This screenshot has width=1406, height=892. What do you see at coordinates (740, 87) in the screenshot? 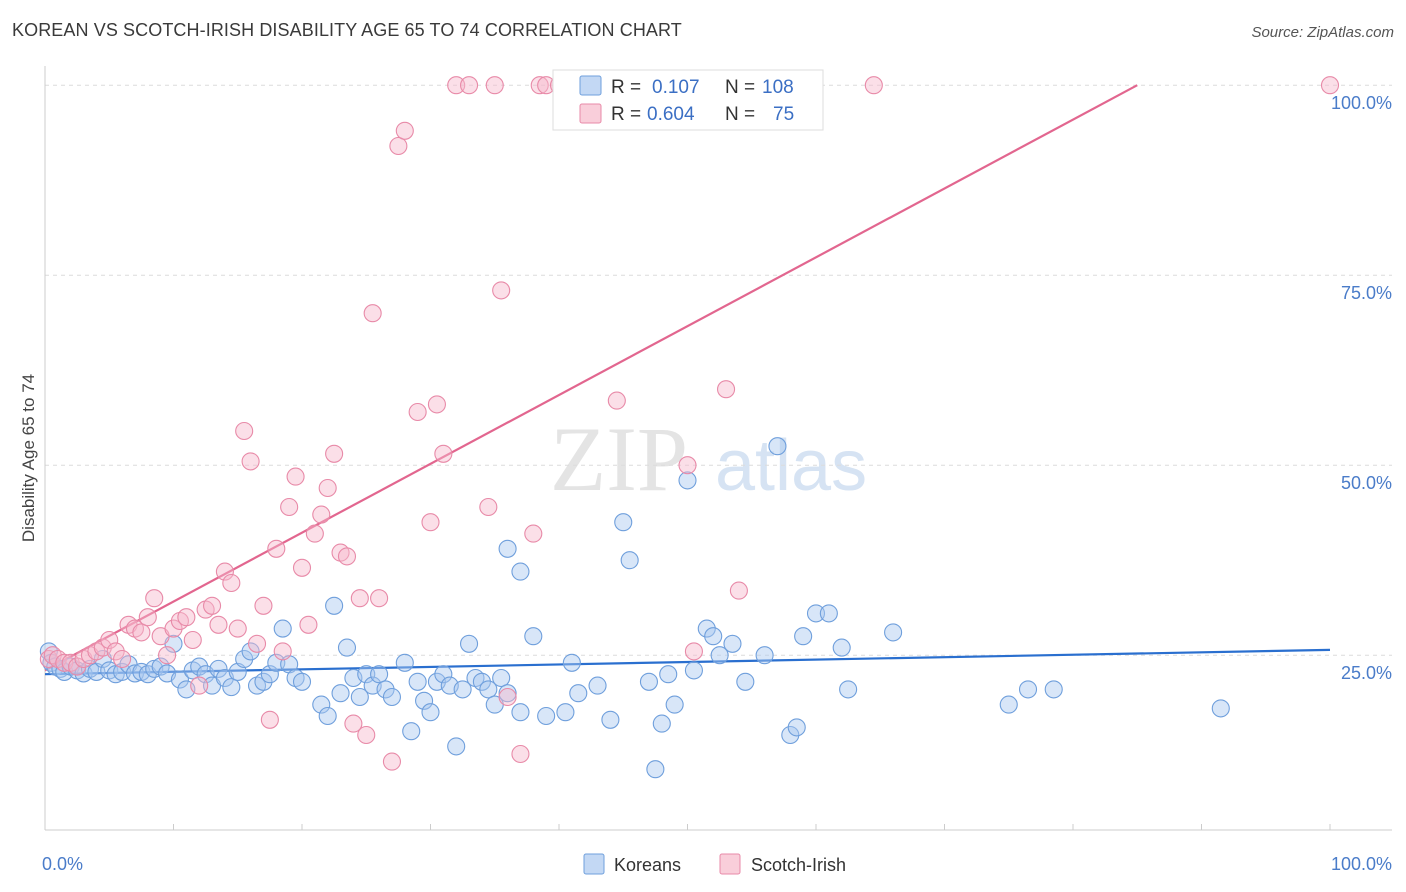
I see `legend-n-label-koreans: N =` at bounding box center [740, 87].